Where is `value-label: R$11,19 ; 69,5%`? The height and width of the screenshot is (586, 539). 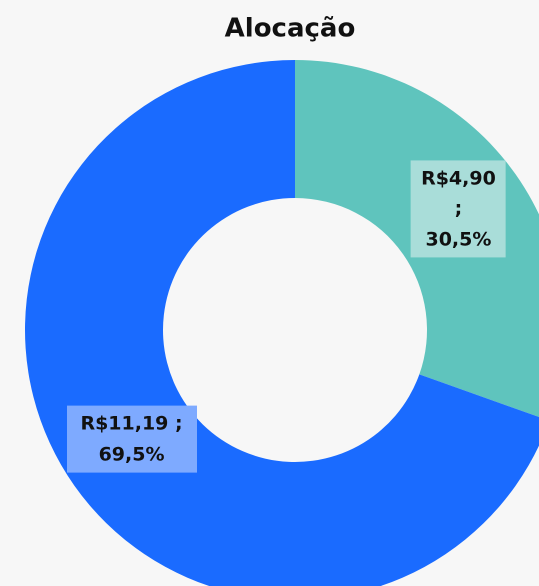 value-label: R$11,19 ; 69,5% is located at coordinates (131, 439).